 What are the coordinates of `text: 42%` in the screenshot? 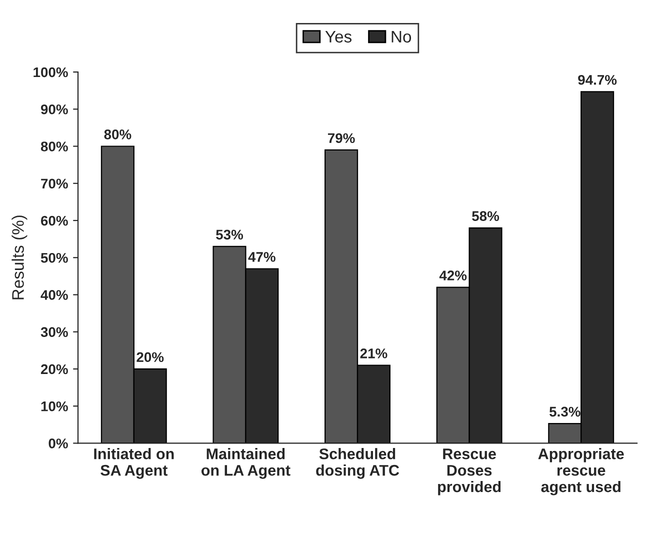 It's located at (453, 275).